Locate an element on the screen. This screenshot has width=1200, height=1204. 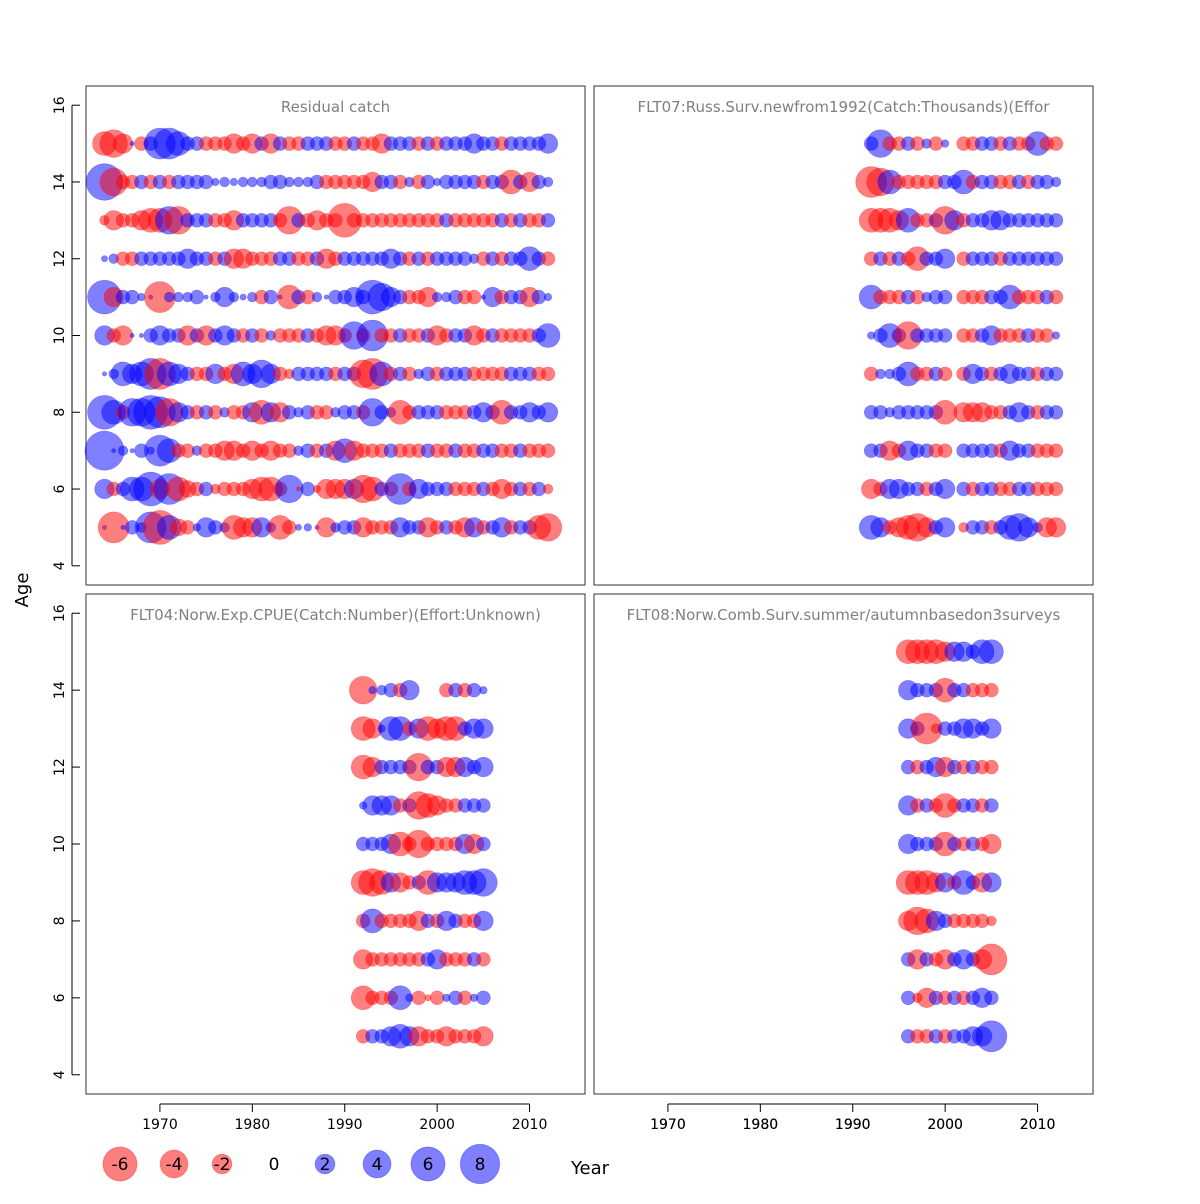
x-tick-label: 1970 is located at coordinates (668, 1125).